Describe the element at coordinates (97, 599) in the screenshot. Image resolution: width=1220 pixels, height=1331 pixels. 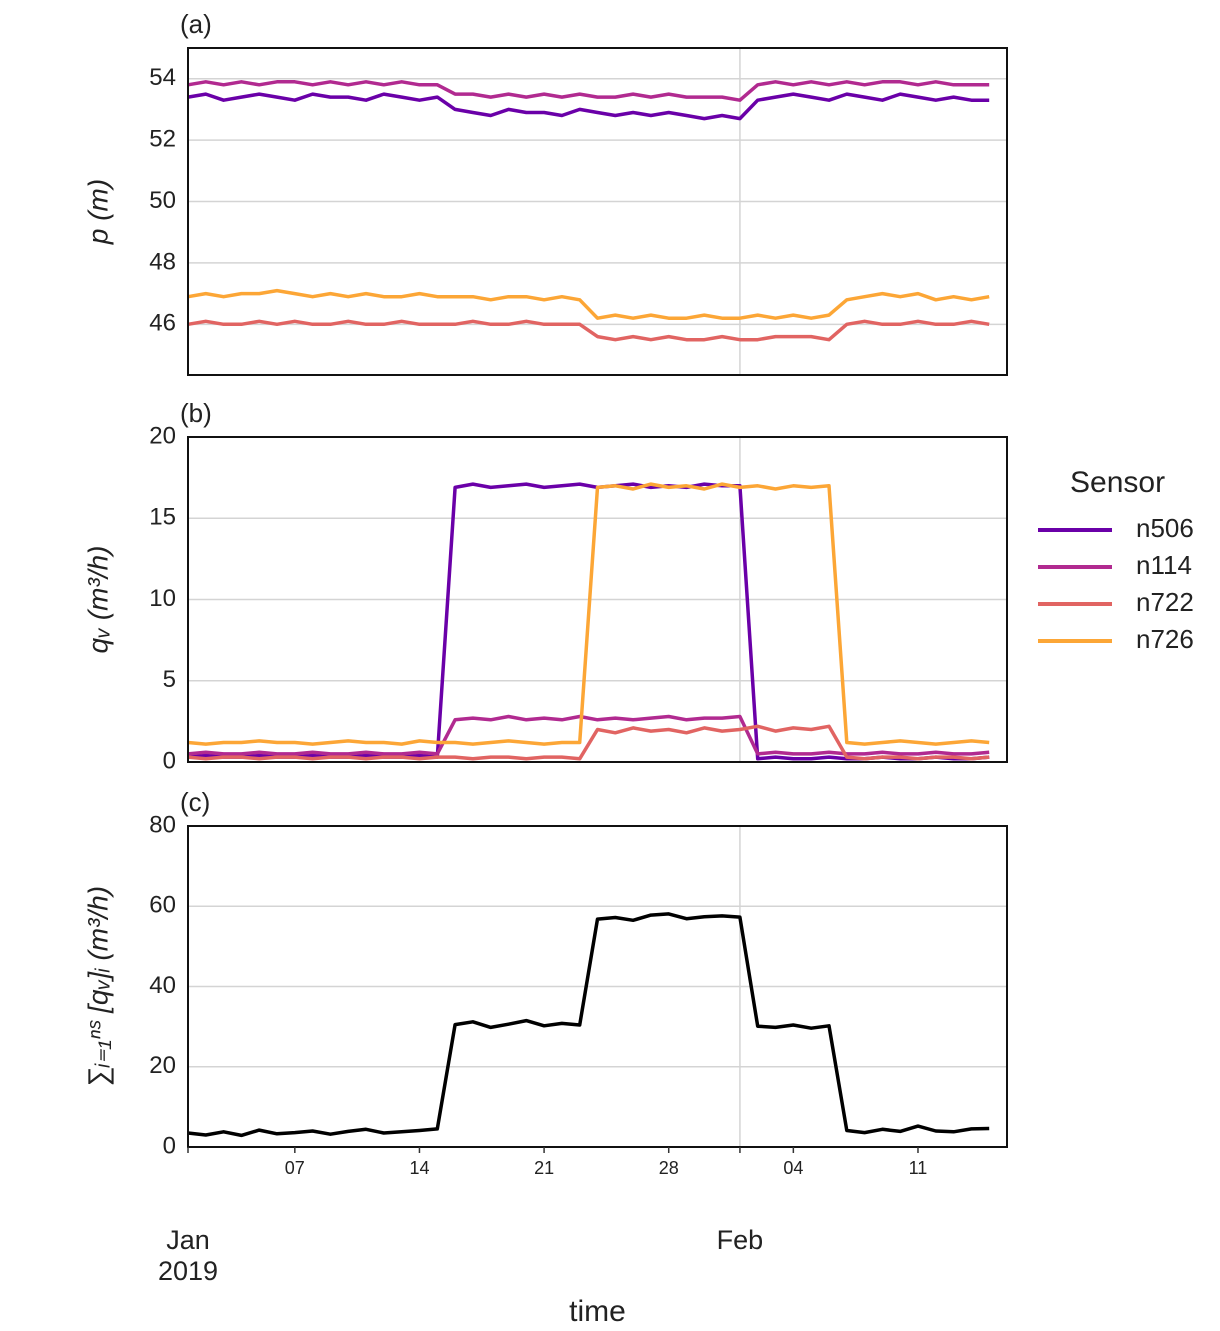
I see `y-axis-title: qᵥ (m³/h)` at that location.